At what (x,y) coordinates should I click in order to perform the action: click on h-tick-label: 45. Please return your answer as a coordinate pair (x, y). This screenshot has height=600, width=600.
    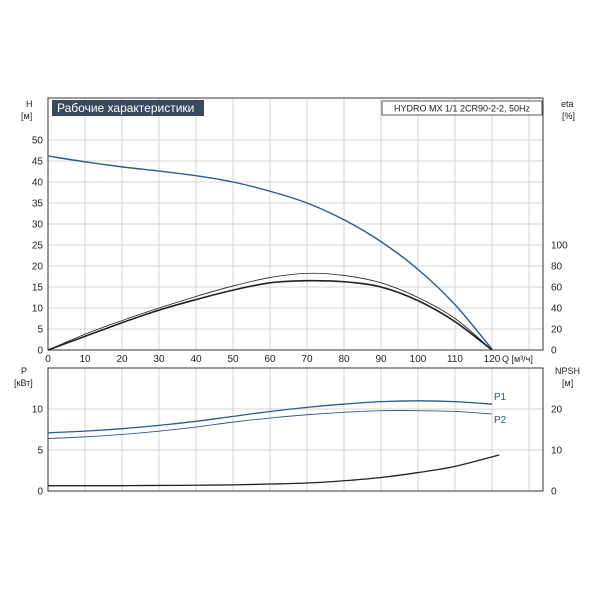
    Looking at the image, I should click on (38, 162).